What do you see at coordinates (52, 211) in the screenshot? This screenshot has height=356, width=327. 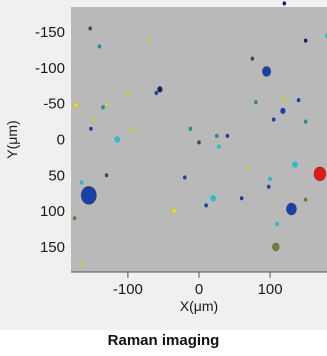 I see `y-tick-label: 100` at bounding box center [52, 211].